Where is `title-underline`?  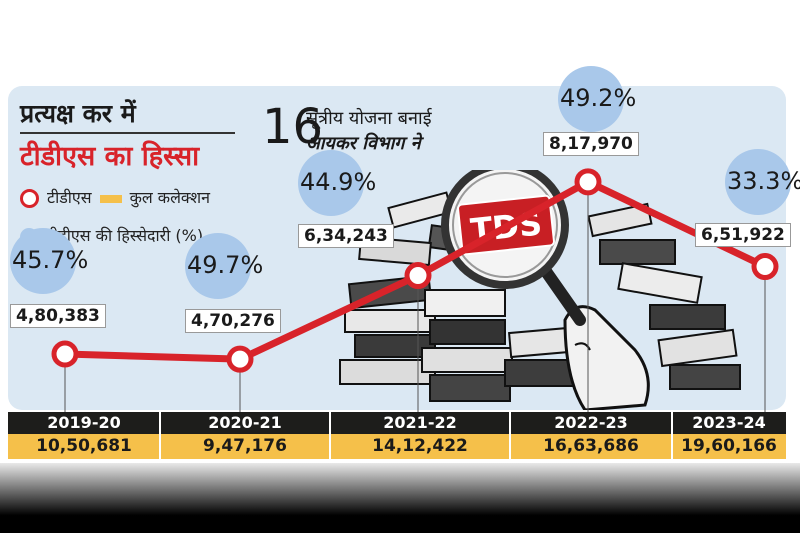 title-underline is located at coordinates (127, 133).